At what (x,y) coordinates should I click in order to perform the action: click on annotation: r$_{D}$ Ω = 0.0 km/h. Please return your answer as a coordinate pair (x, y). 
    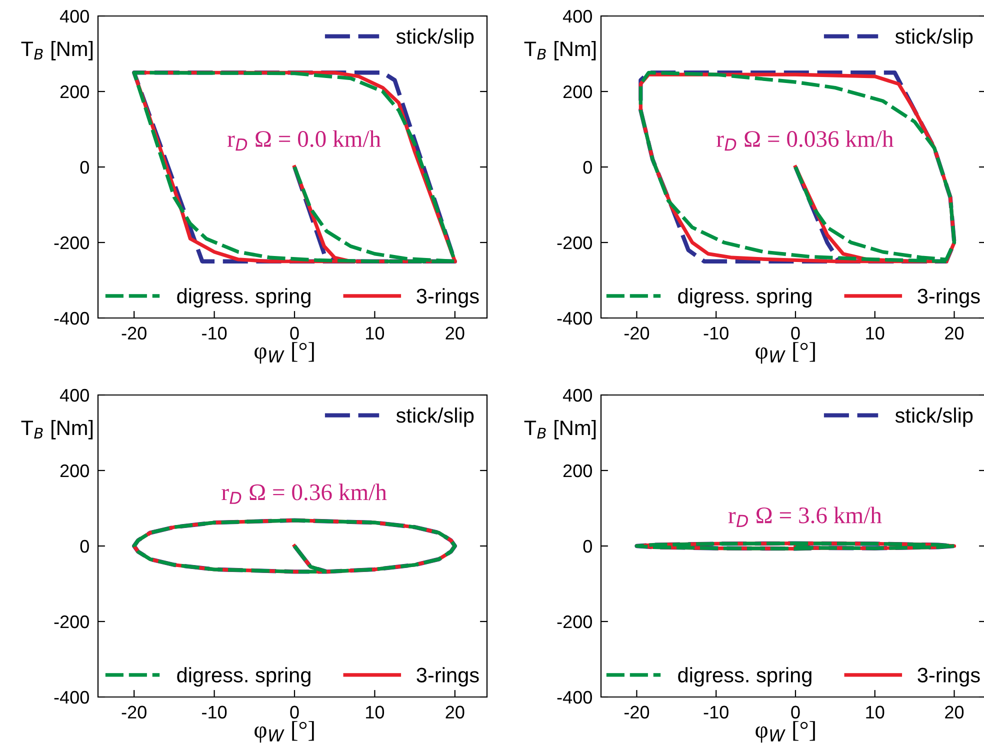
    Looking at the image, I should click on (304, 140).